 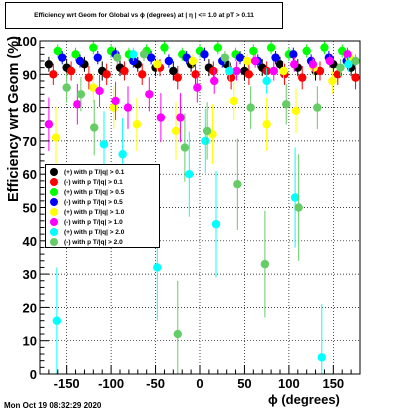 What do you see at coordinates (333, 383) in the screenshot?
I see `x-tick-label: 150` at bounding box center [333, 383].